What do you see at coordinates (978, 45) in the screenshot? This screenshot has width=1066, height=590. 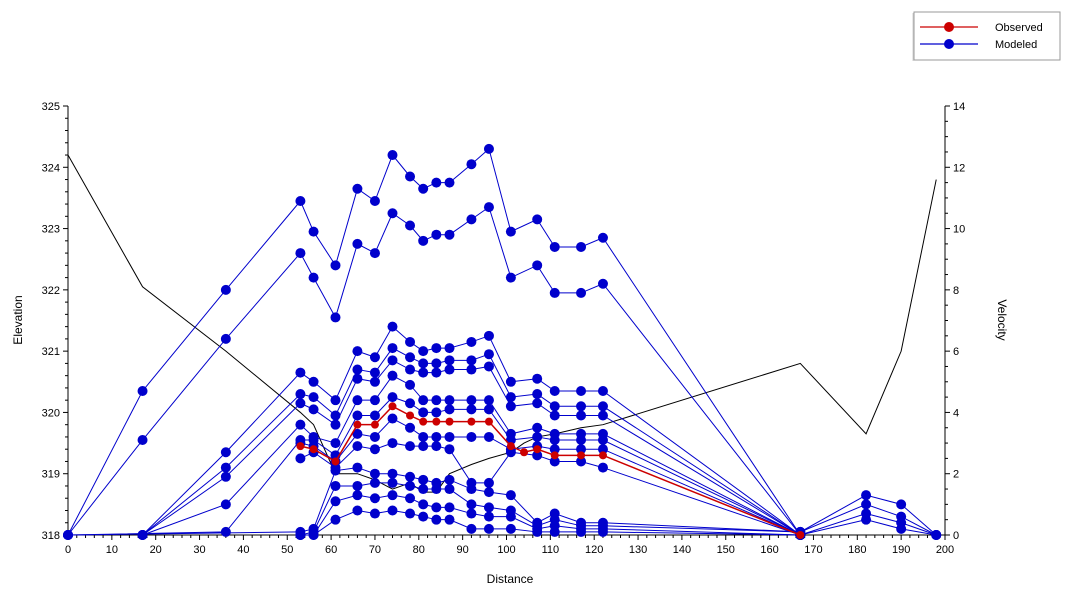 I see `legend-entry-modeled: Modeled` at bounding box center [978, 45].